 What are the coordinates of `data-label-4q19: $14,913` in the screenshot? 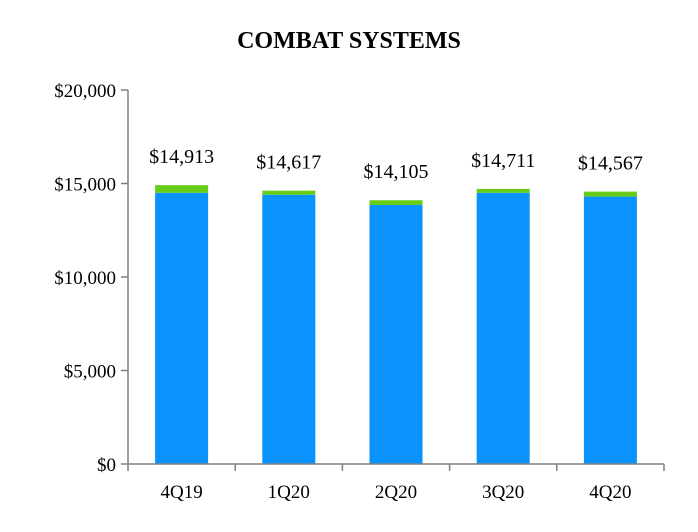 It's located at (181, 157).